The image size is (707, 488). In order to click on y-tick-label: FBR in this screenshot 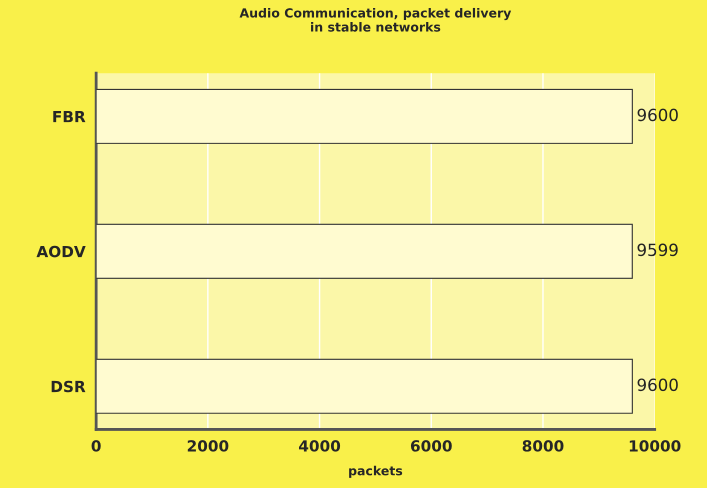, I will do `click(69, 116)`.